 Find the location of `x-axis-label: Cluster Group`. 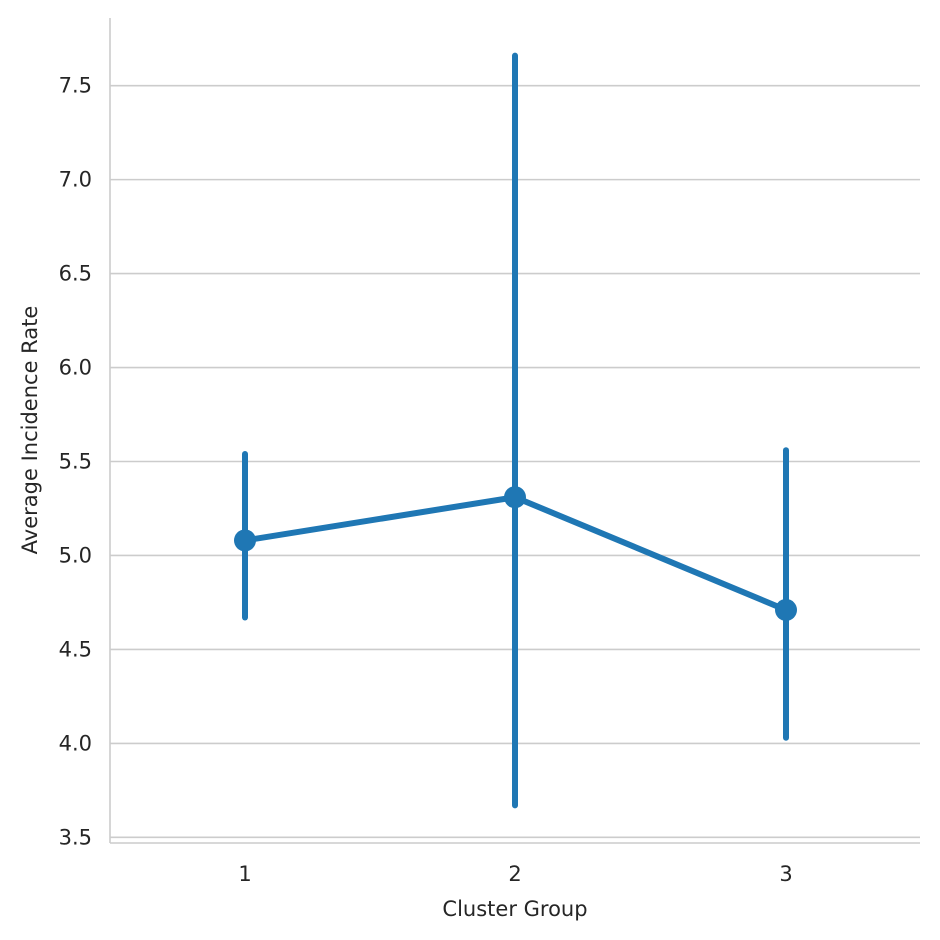

x-axis-label: Cluster Group is located at coordinates (514, 909).